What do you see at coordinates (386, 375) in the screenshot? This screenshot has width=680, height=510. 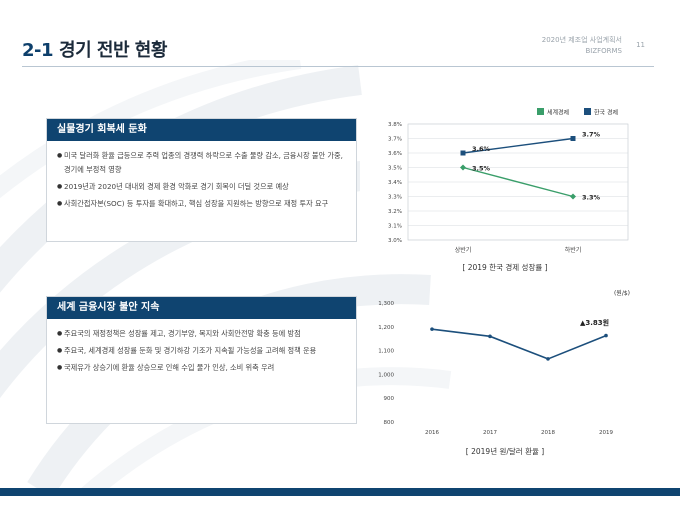 I see `y-tick-label: 1,000` at bounding box center [386, 375].